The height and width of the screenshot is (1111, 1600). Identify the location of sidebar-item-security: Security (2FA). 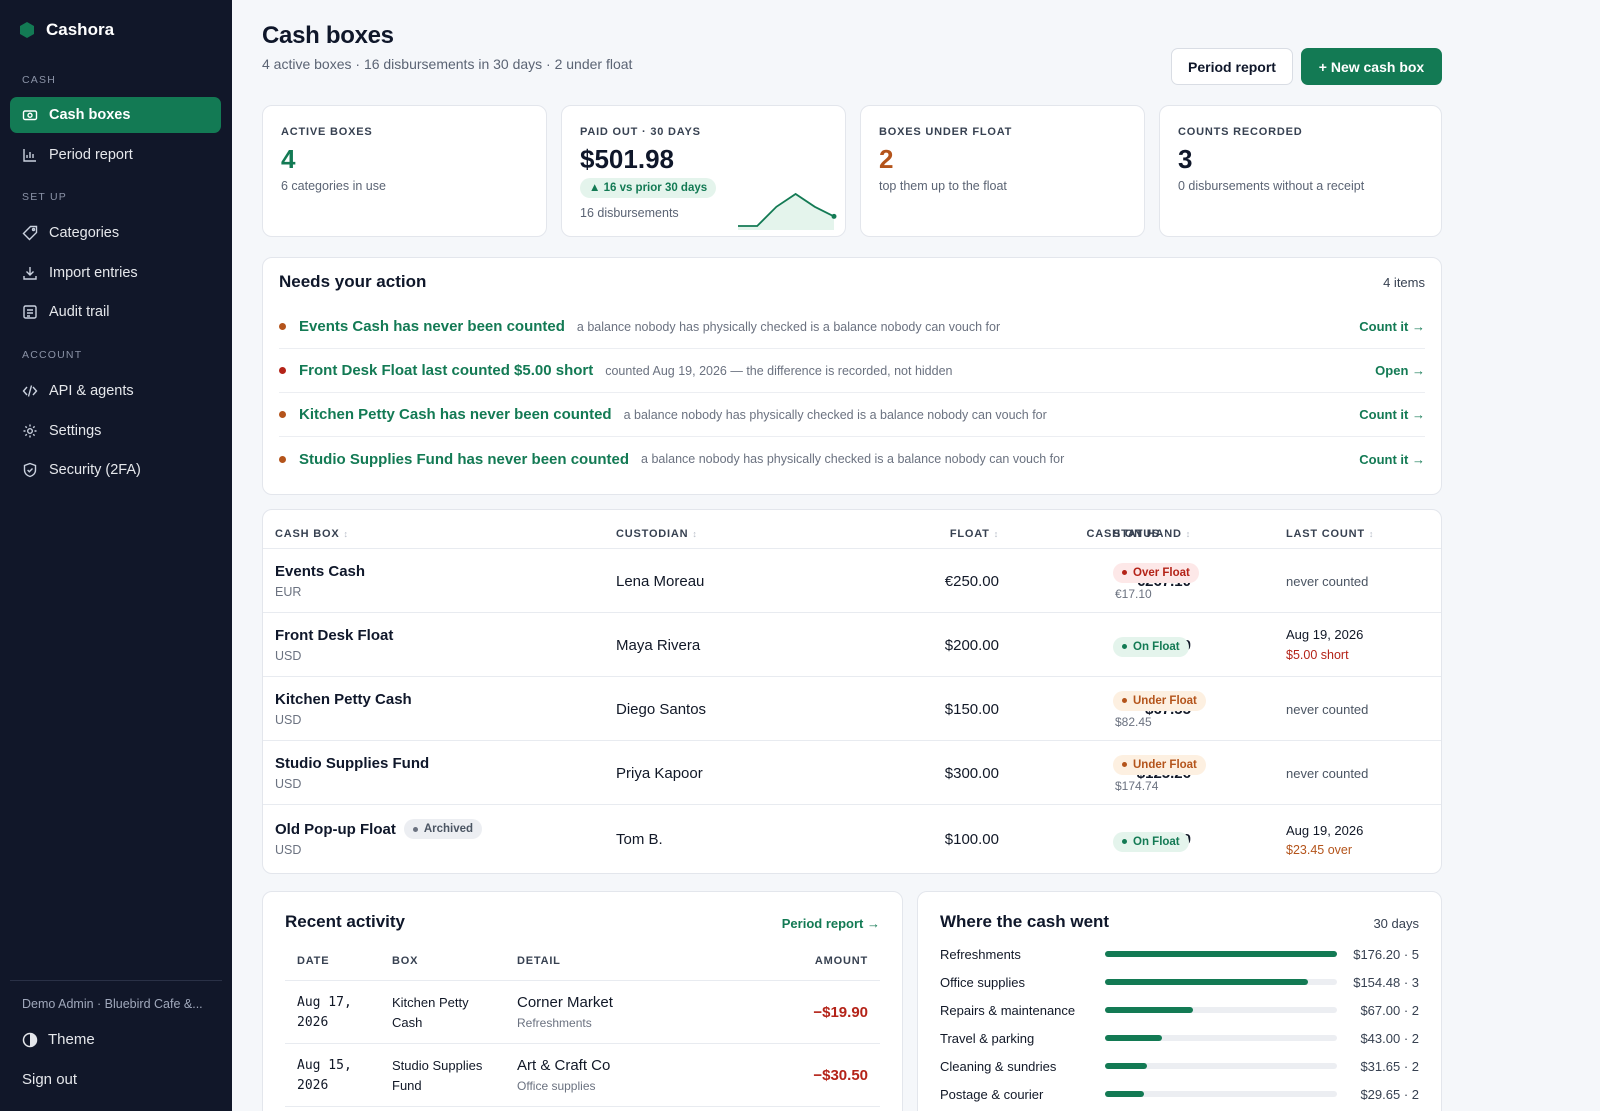
(115, 470).